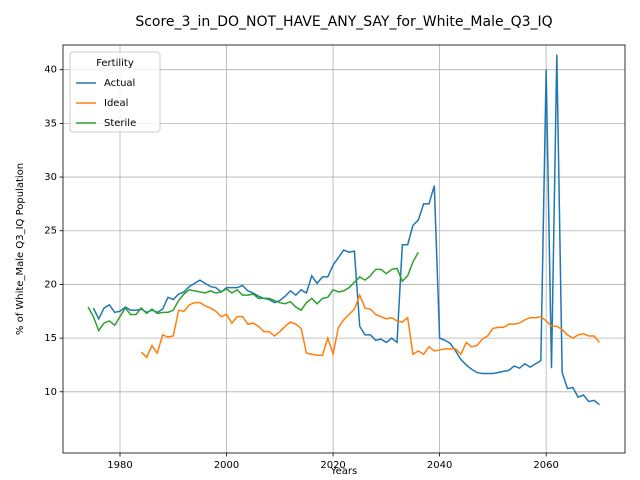 The width and height of the screenshot is (640, 480). Describe the element at coordinates (120, 123) in the screenshot. I see `legend-label: Sterile` at that location.